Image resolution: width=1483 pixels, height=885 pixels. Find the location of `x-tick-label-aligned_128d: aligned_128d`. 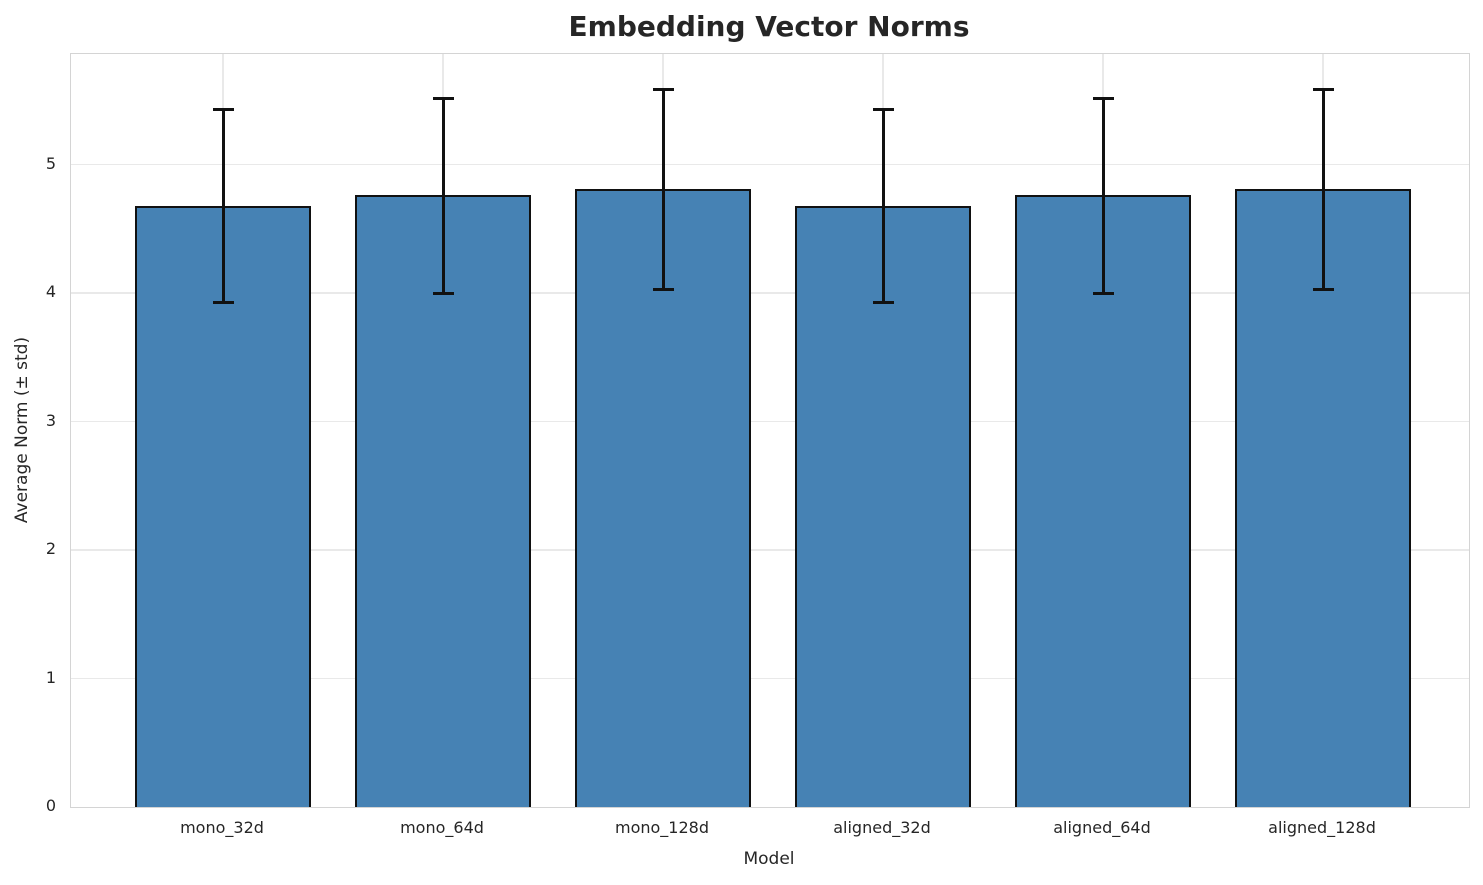

x-tick-label-aligned_128d: aligned_128d is located at coordinates (1322, 827).